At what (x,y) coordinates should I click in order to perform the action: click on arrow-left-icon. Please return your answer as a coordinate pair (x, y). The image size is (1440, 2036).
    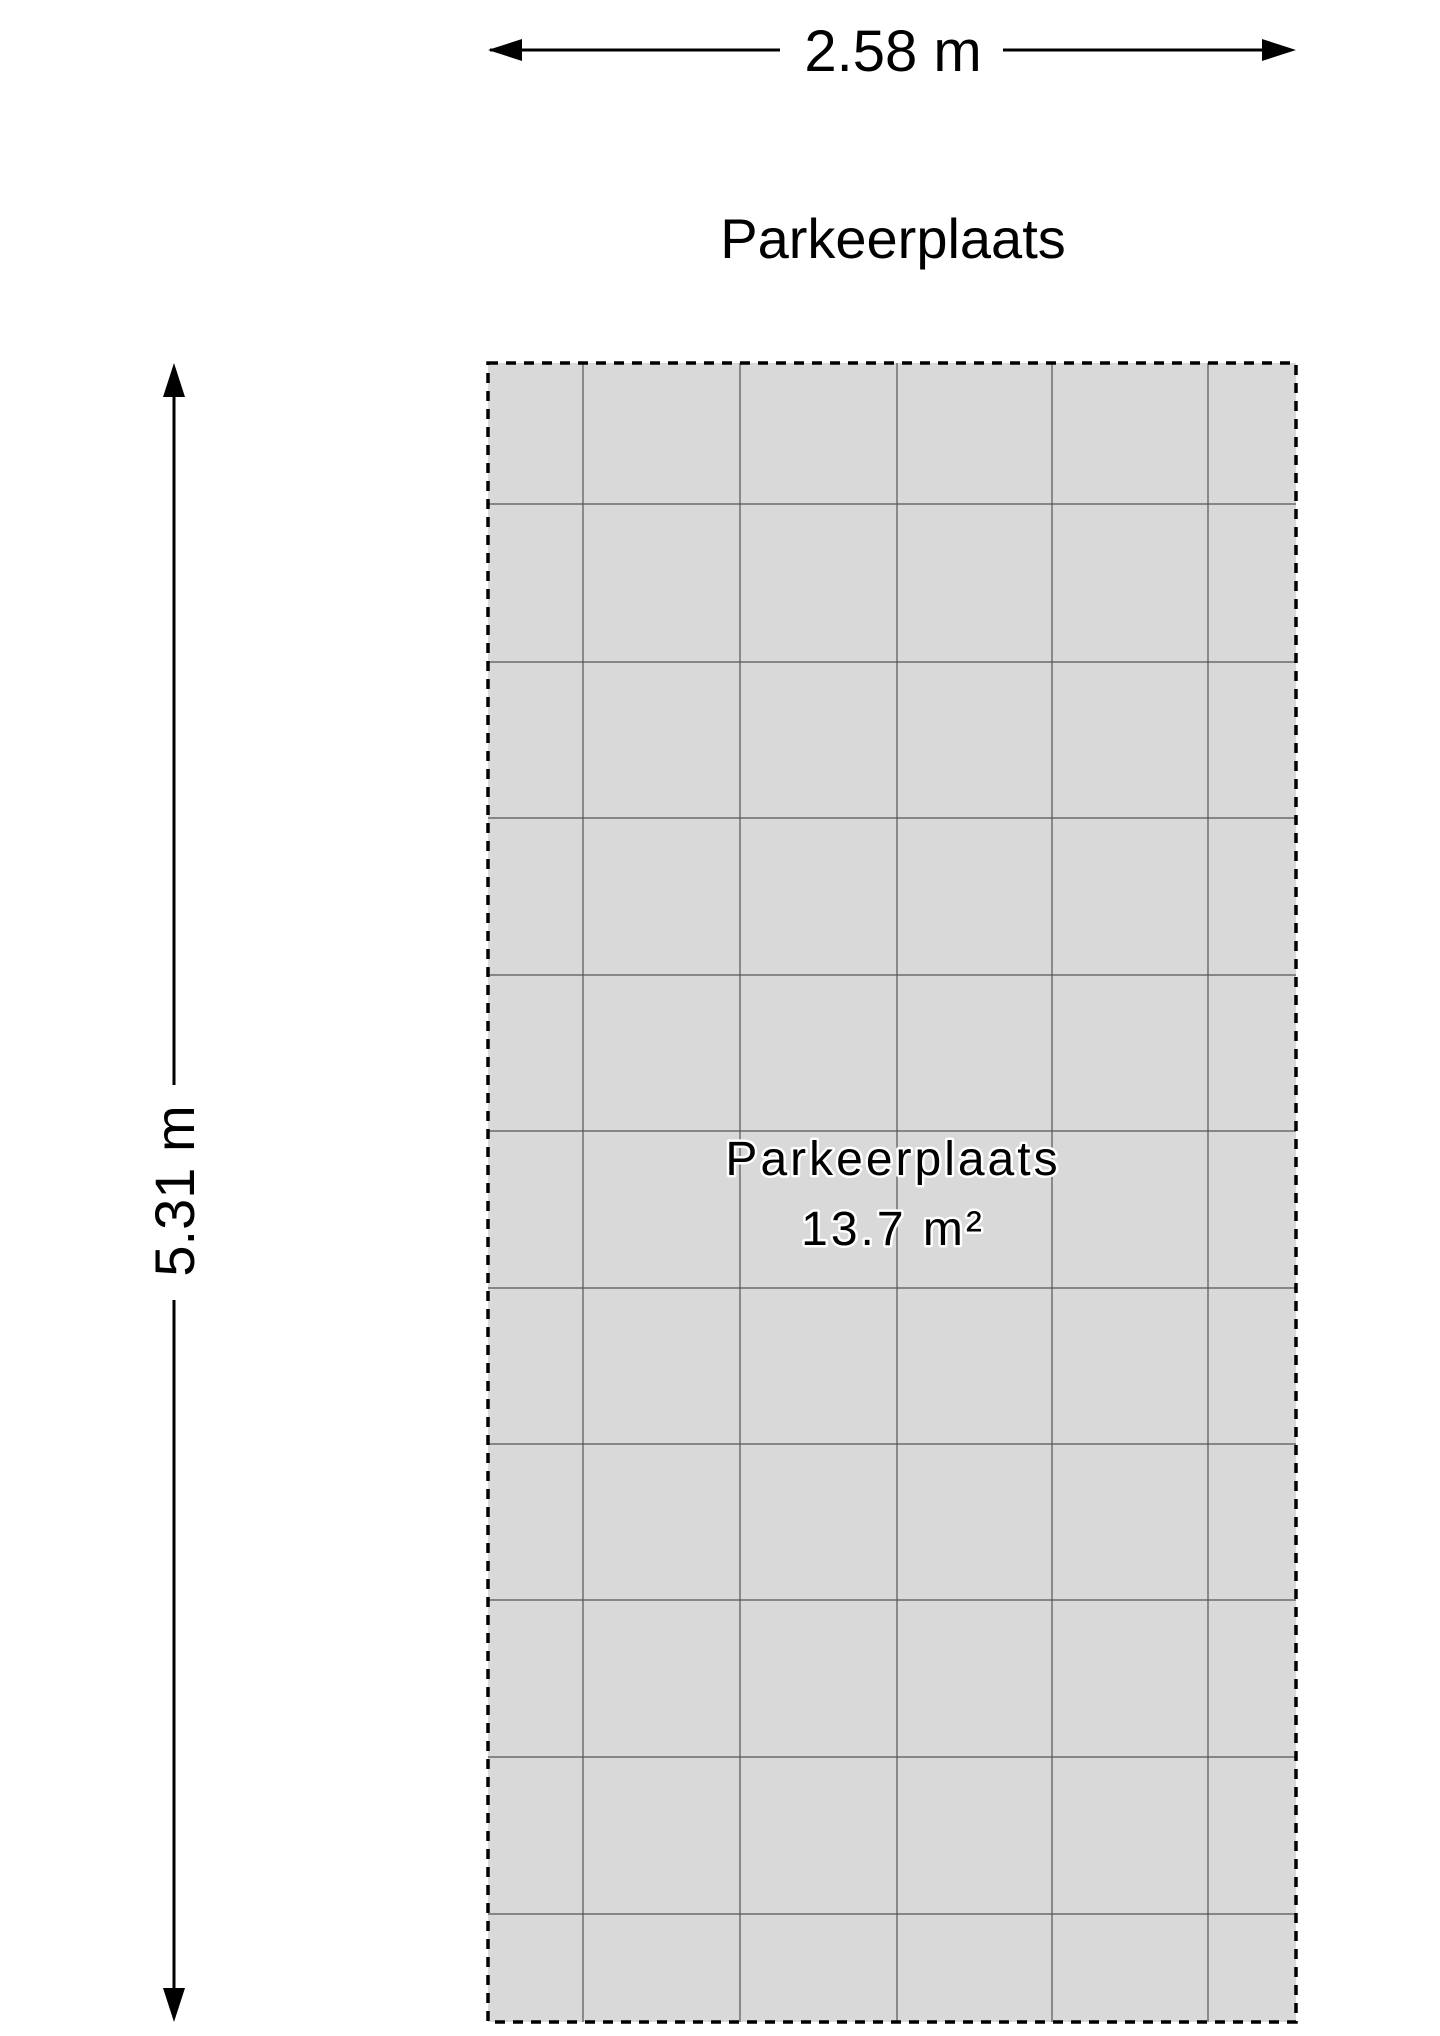
    Looking at the image, I should click on (505, 50).